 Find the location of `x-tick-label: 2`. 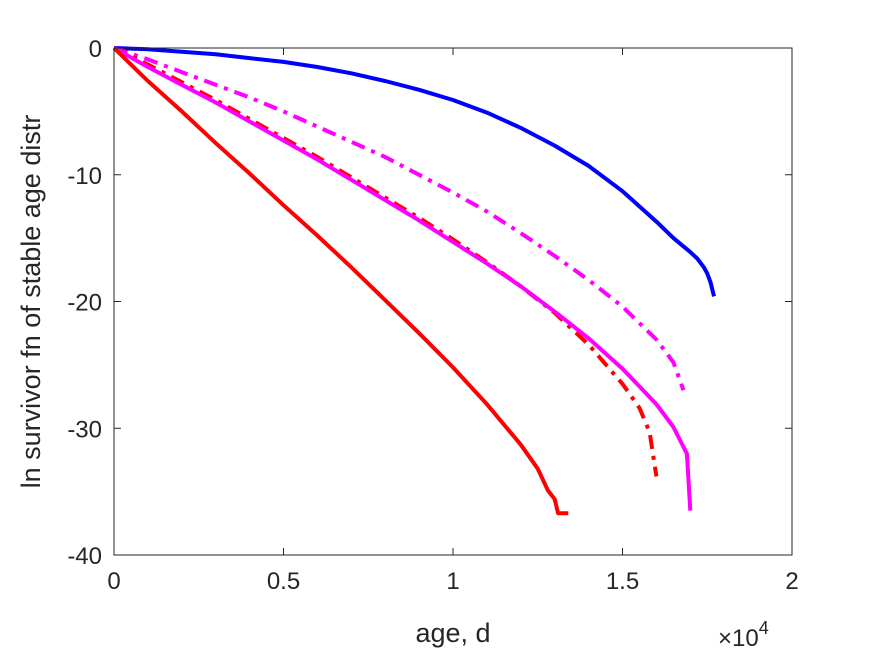

x-tick-label: 2 is located at coordinates (791, 581).